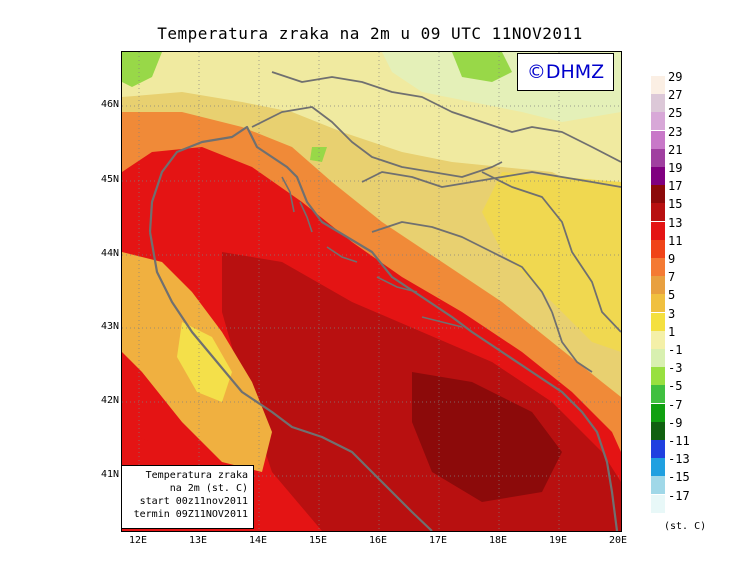 The image size is (740, 582). I want to click on legend-label: -7, so click(675, 404).